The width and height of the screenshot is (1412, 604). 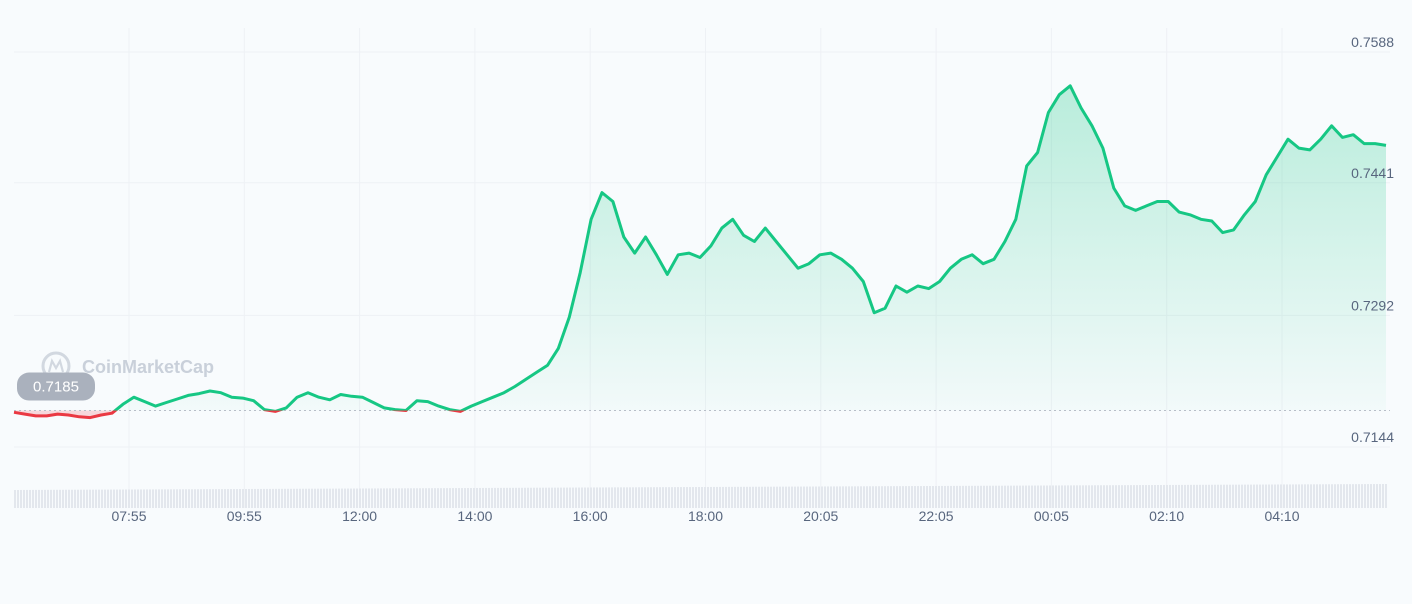 What do you see at coordinates (1372, 305) in the screenshot?
I see `y-tick-label: 0.7292` at bounding box center [1372, 305].